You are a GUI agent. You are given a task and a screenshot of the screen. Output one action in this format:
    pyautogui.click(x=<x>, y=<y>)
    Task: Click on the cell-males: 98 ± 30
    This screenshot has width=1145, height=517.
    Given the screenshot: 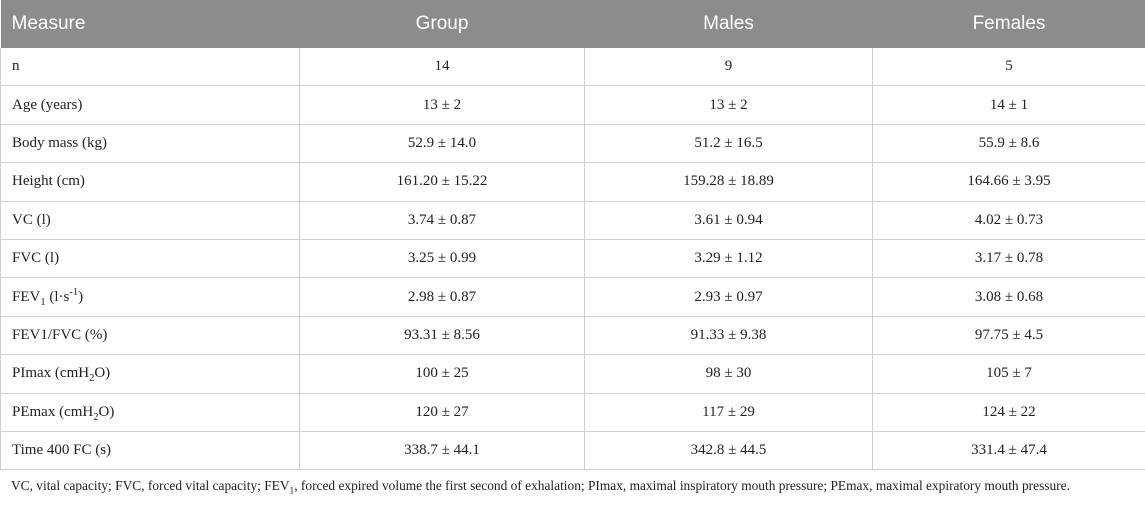 What is the action you would take?
    pyautogui.click(x=728, y=374)
    